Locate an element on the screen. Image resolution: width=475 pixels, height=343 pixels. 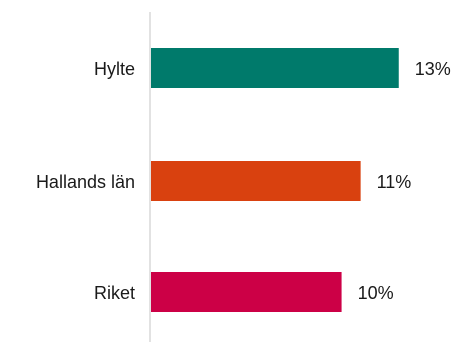
category-label-hallands-l-n: Hallands län is located at coordinates (85, 182).